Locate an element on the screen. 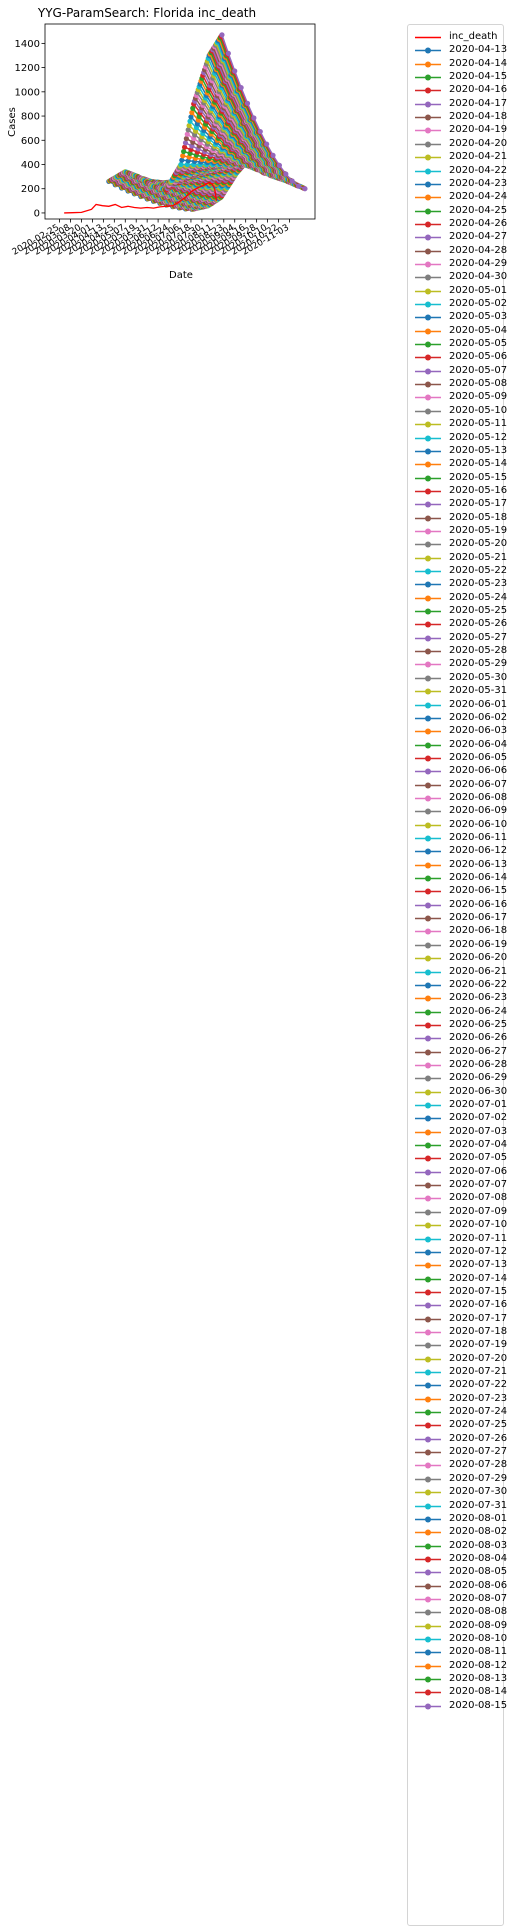 This screenshot has width=512, height=1929. legend-label: 2020-06-11 is located at coordinates (478, 837).